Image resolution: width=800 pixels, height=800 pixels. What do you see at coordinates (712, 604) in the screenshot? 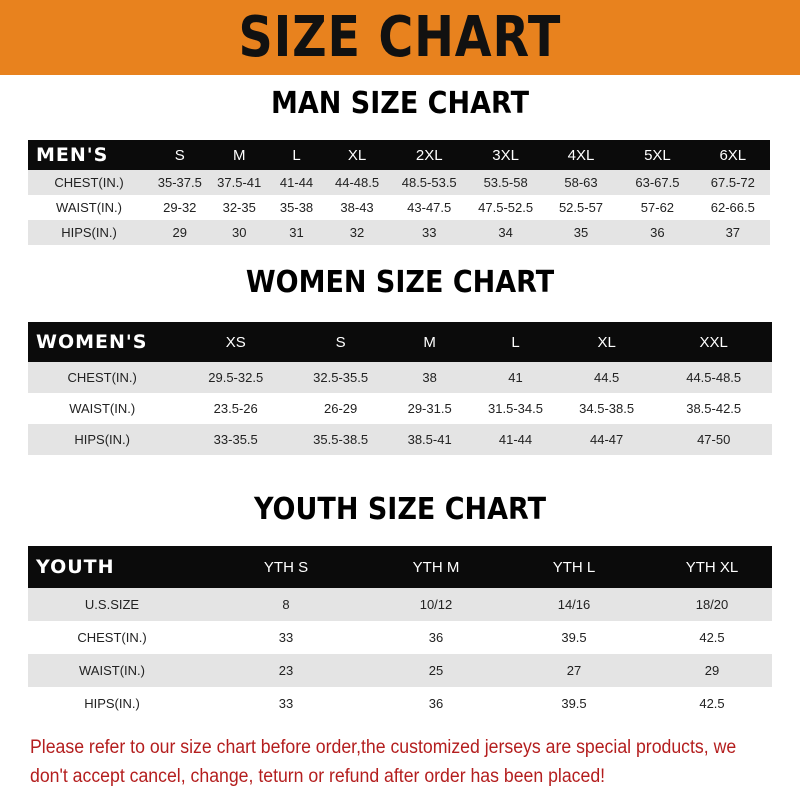
I see `table-cell: 18/20` at bounding box center [712, 604].